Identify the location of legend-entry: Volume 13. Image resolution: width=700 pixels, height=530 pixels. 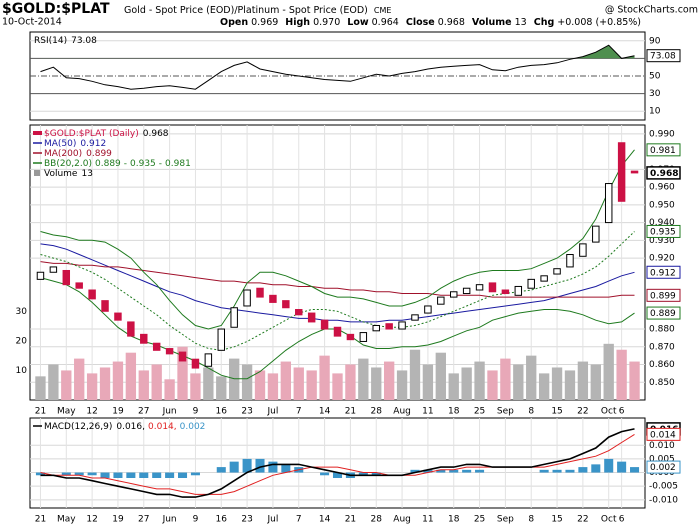
(68, 174).